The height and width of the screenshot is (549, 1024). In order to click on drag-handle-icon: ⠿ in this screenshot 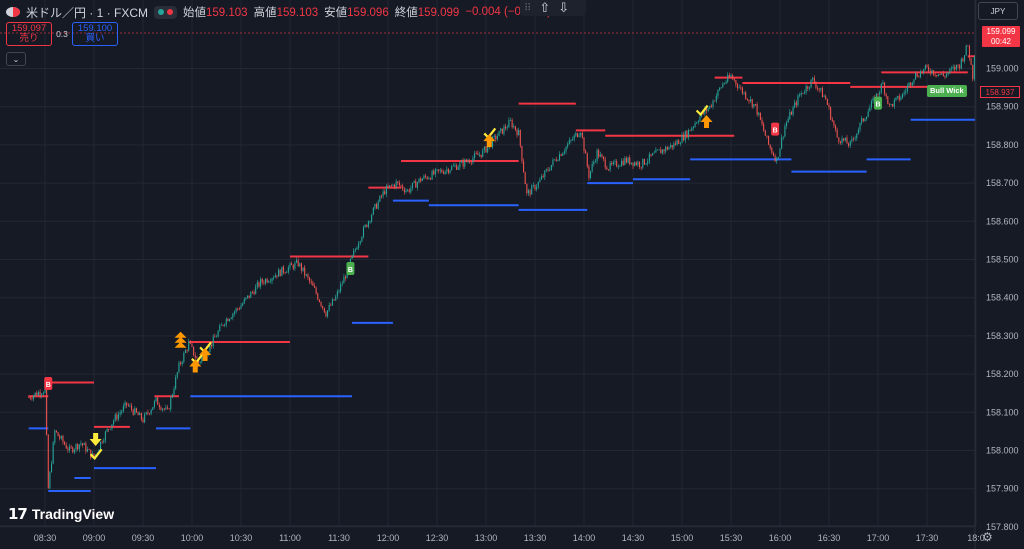, I will do `click(528, 8)`.